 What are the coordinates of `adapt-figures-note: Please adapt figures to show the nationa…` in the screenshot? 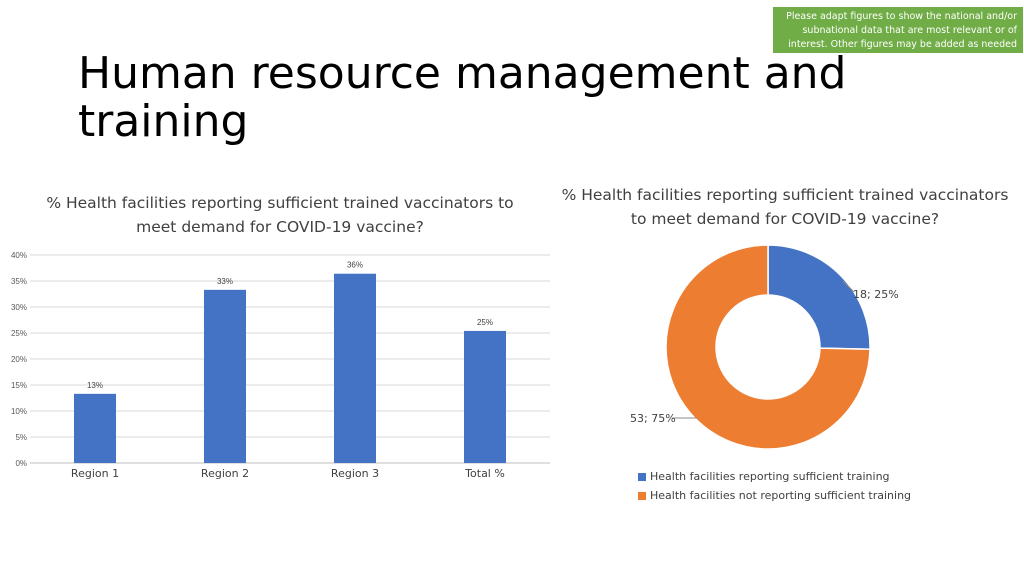 It's located at (898, 30).